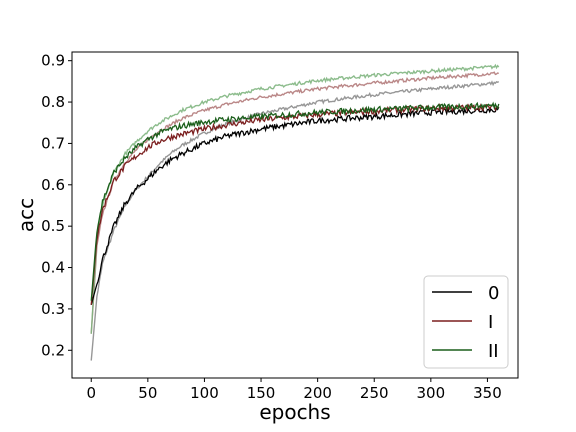 This screenshot has width=576, height=432. What do you see at coordinates (53, 102) in the screenshot?
I see `y-tick-label: 0.8` at bounding box center [53, 102].